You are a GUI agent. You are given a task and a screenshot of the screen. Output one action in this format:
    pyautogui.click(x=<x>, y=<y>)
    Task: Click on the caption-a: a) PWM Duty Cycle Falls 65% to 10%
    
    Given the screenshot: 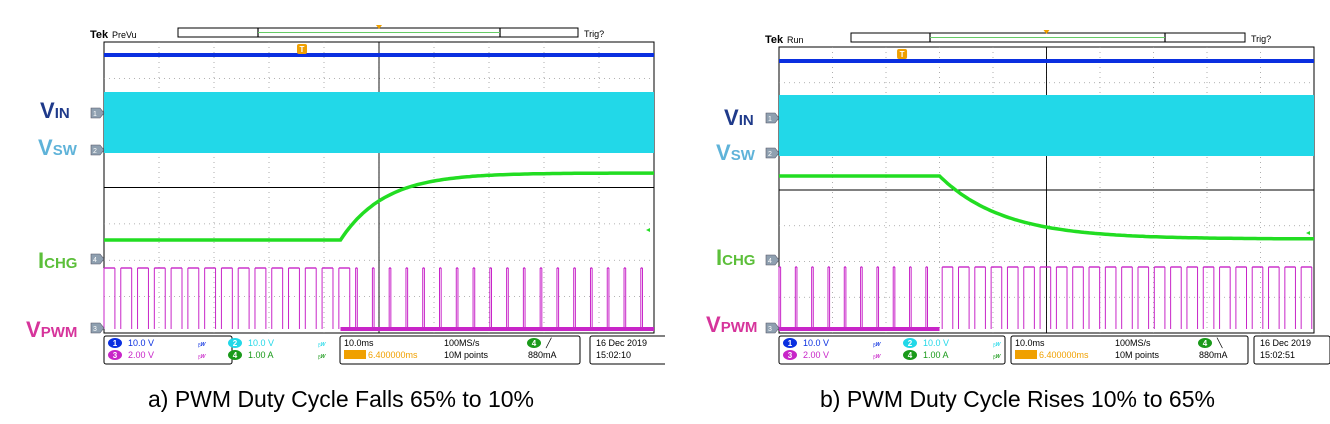 What is the action you would take?
    pyautogui.click(x=341, y=399)
    